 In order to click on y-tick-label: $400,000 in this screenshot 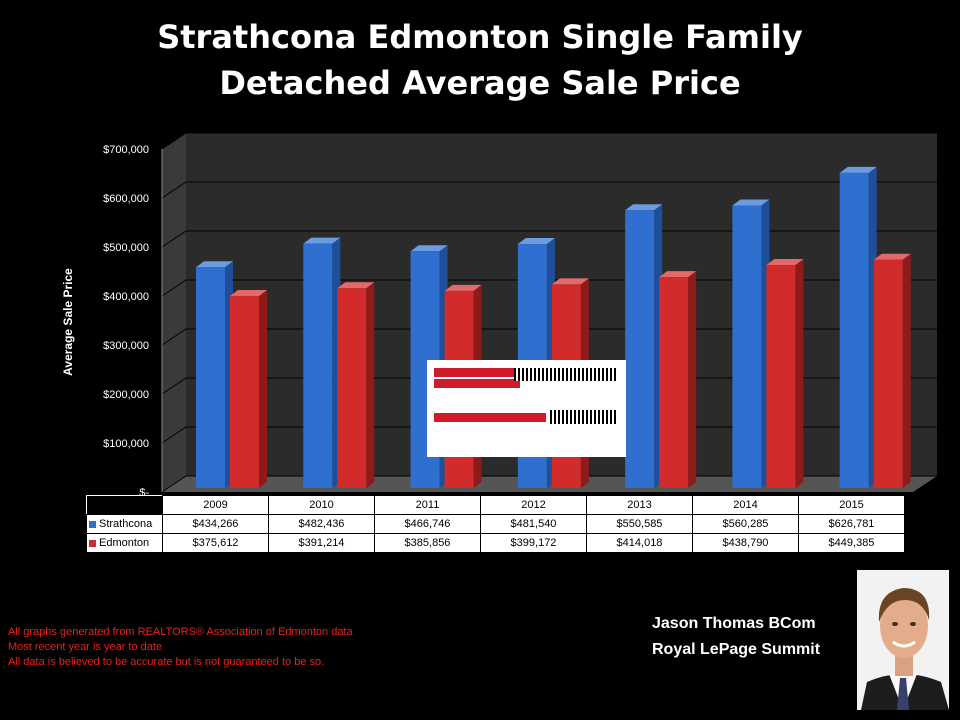, I will do `click(126, 297)`.